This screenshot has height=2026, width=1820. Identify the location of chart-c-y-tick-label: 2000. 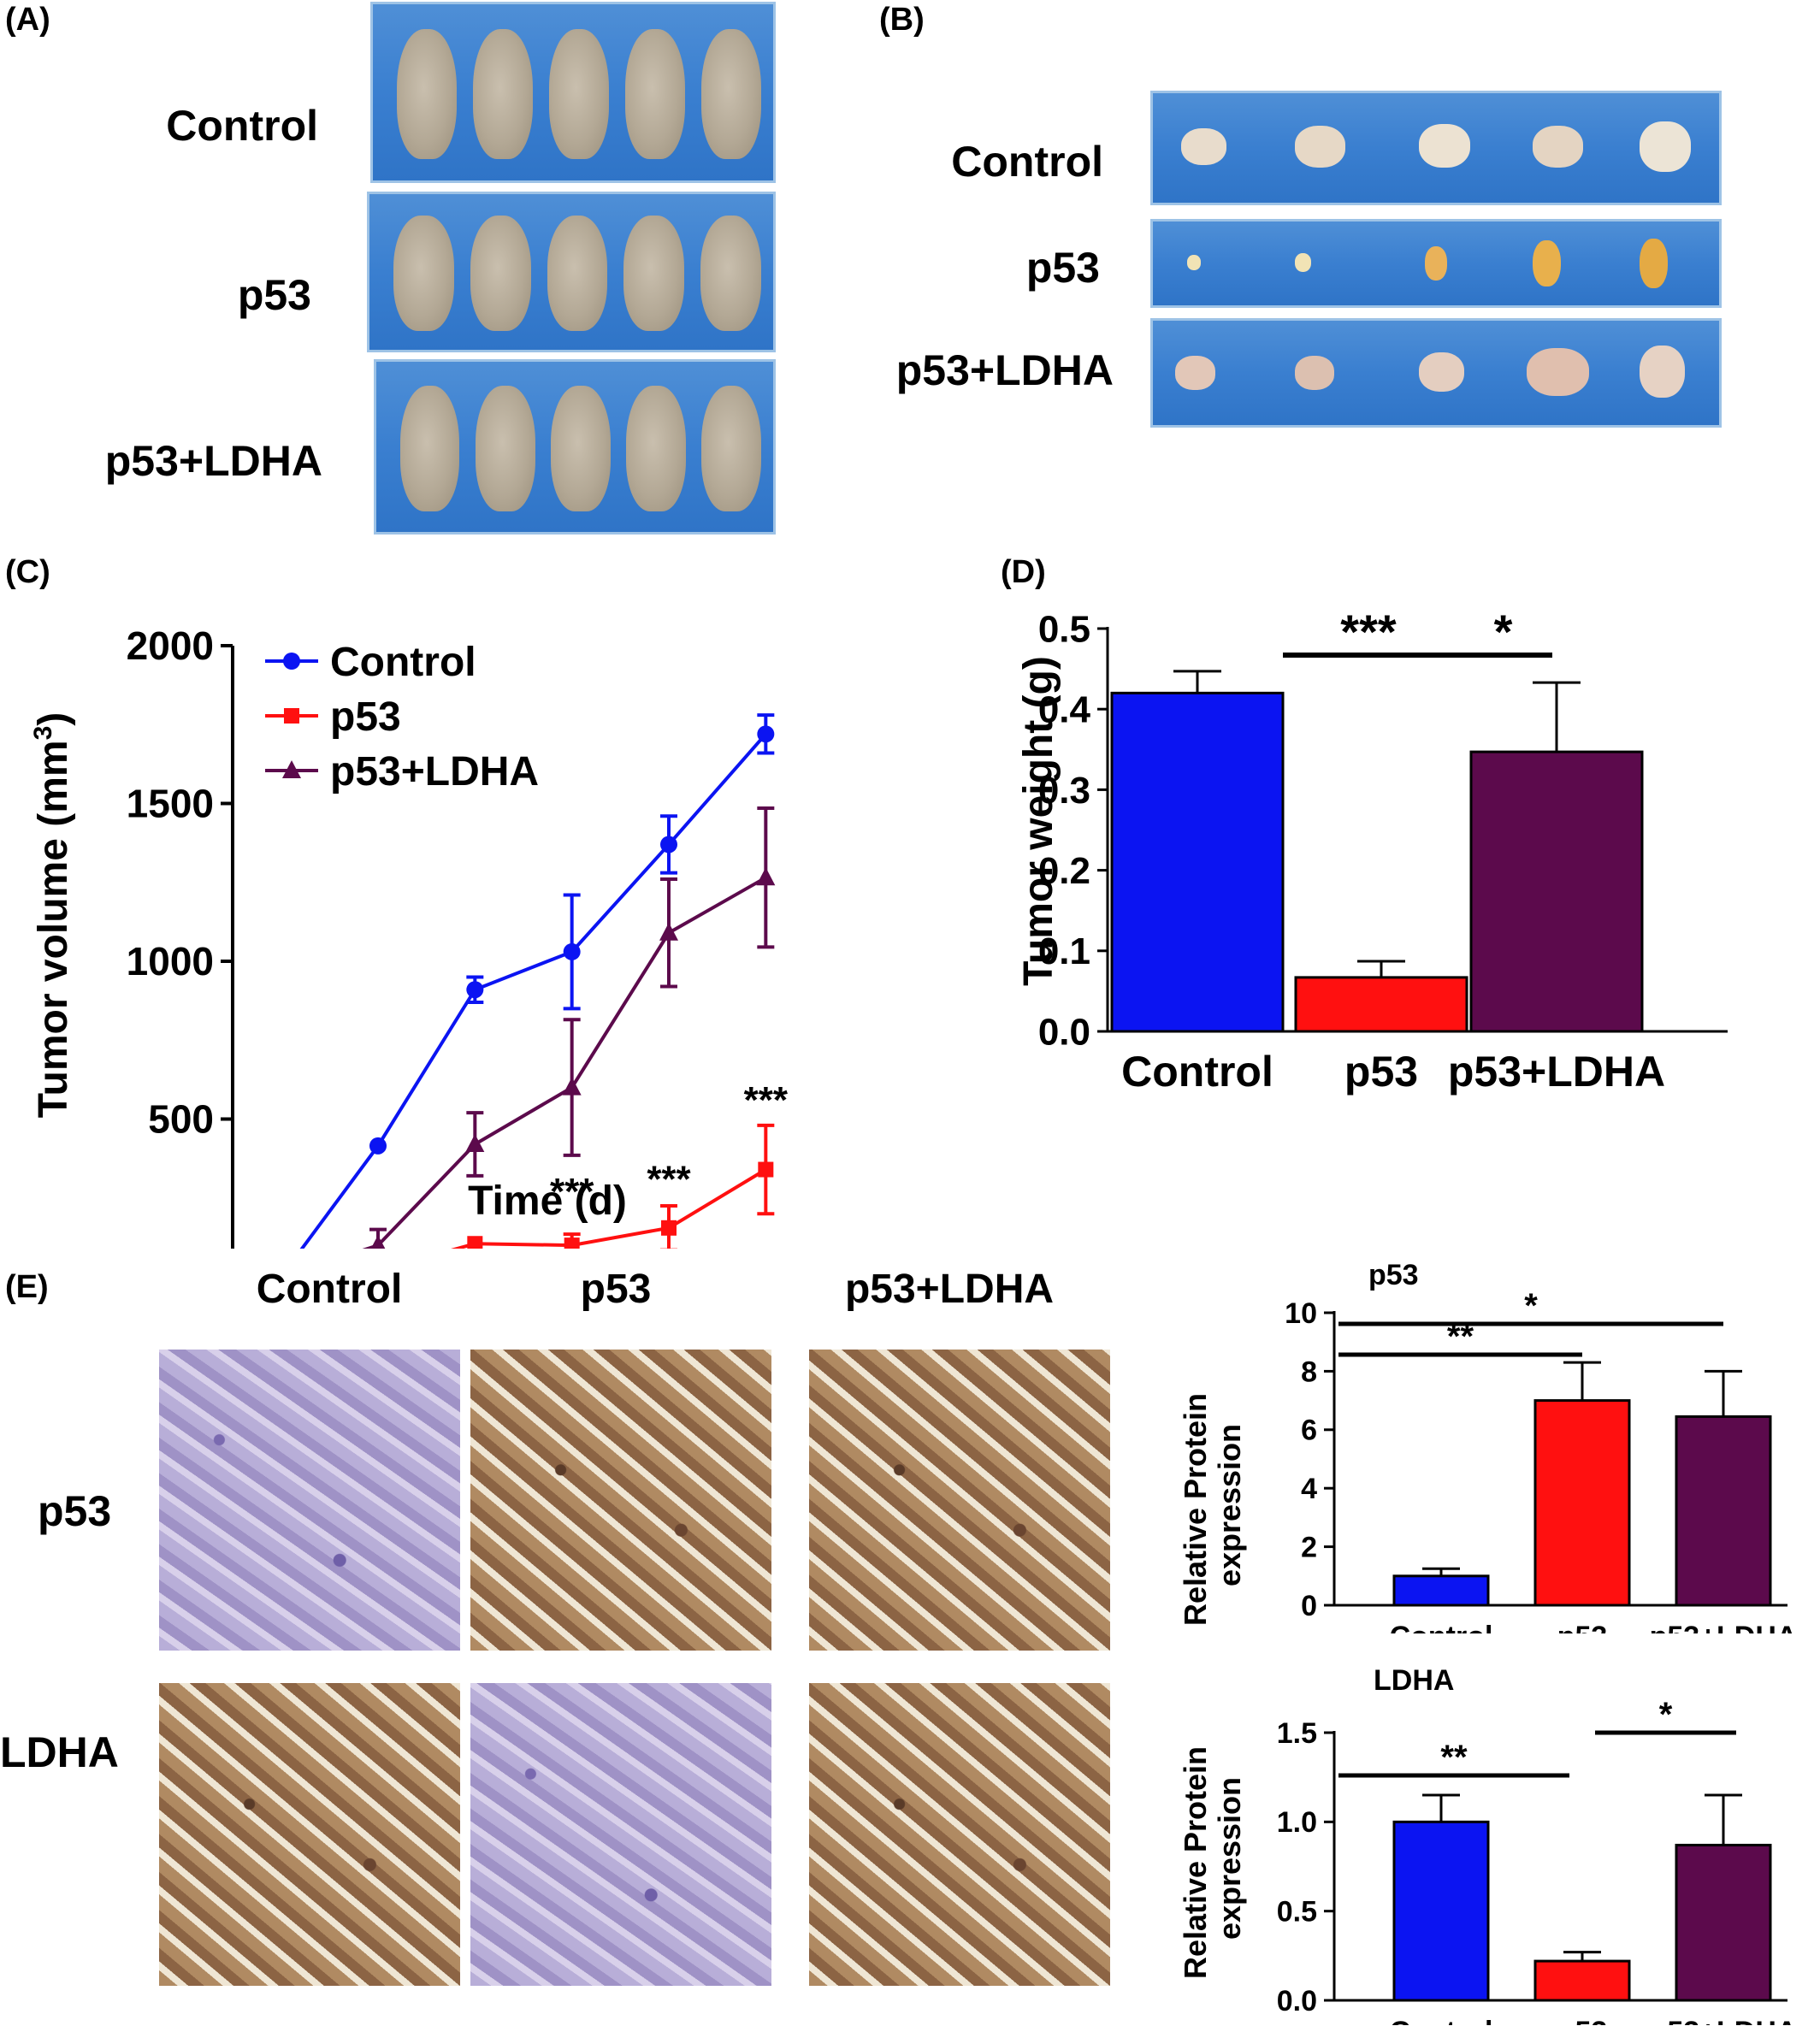
(171, 645).